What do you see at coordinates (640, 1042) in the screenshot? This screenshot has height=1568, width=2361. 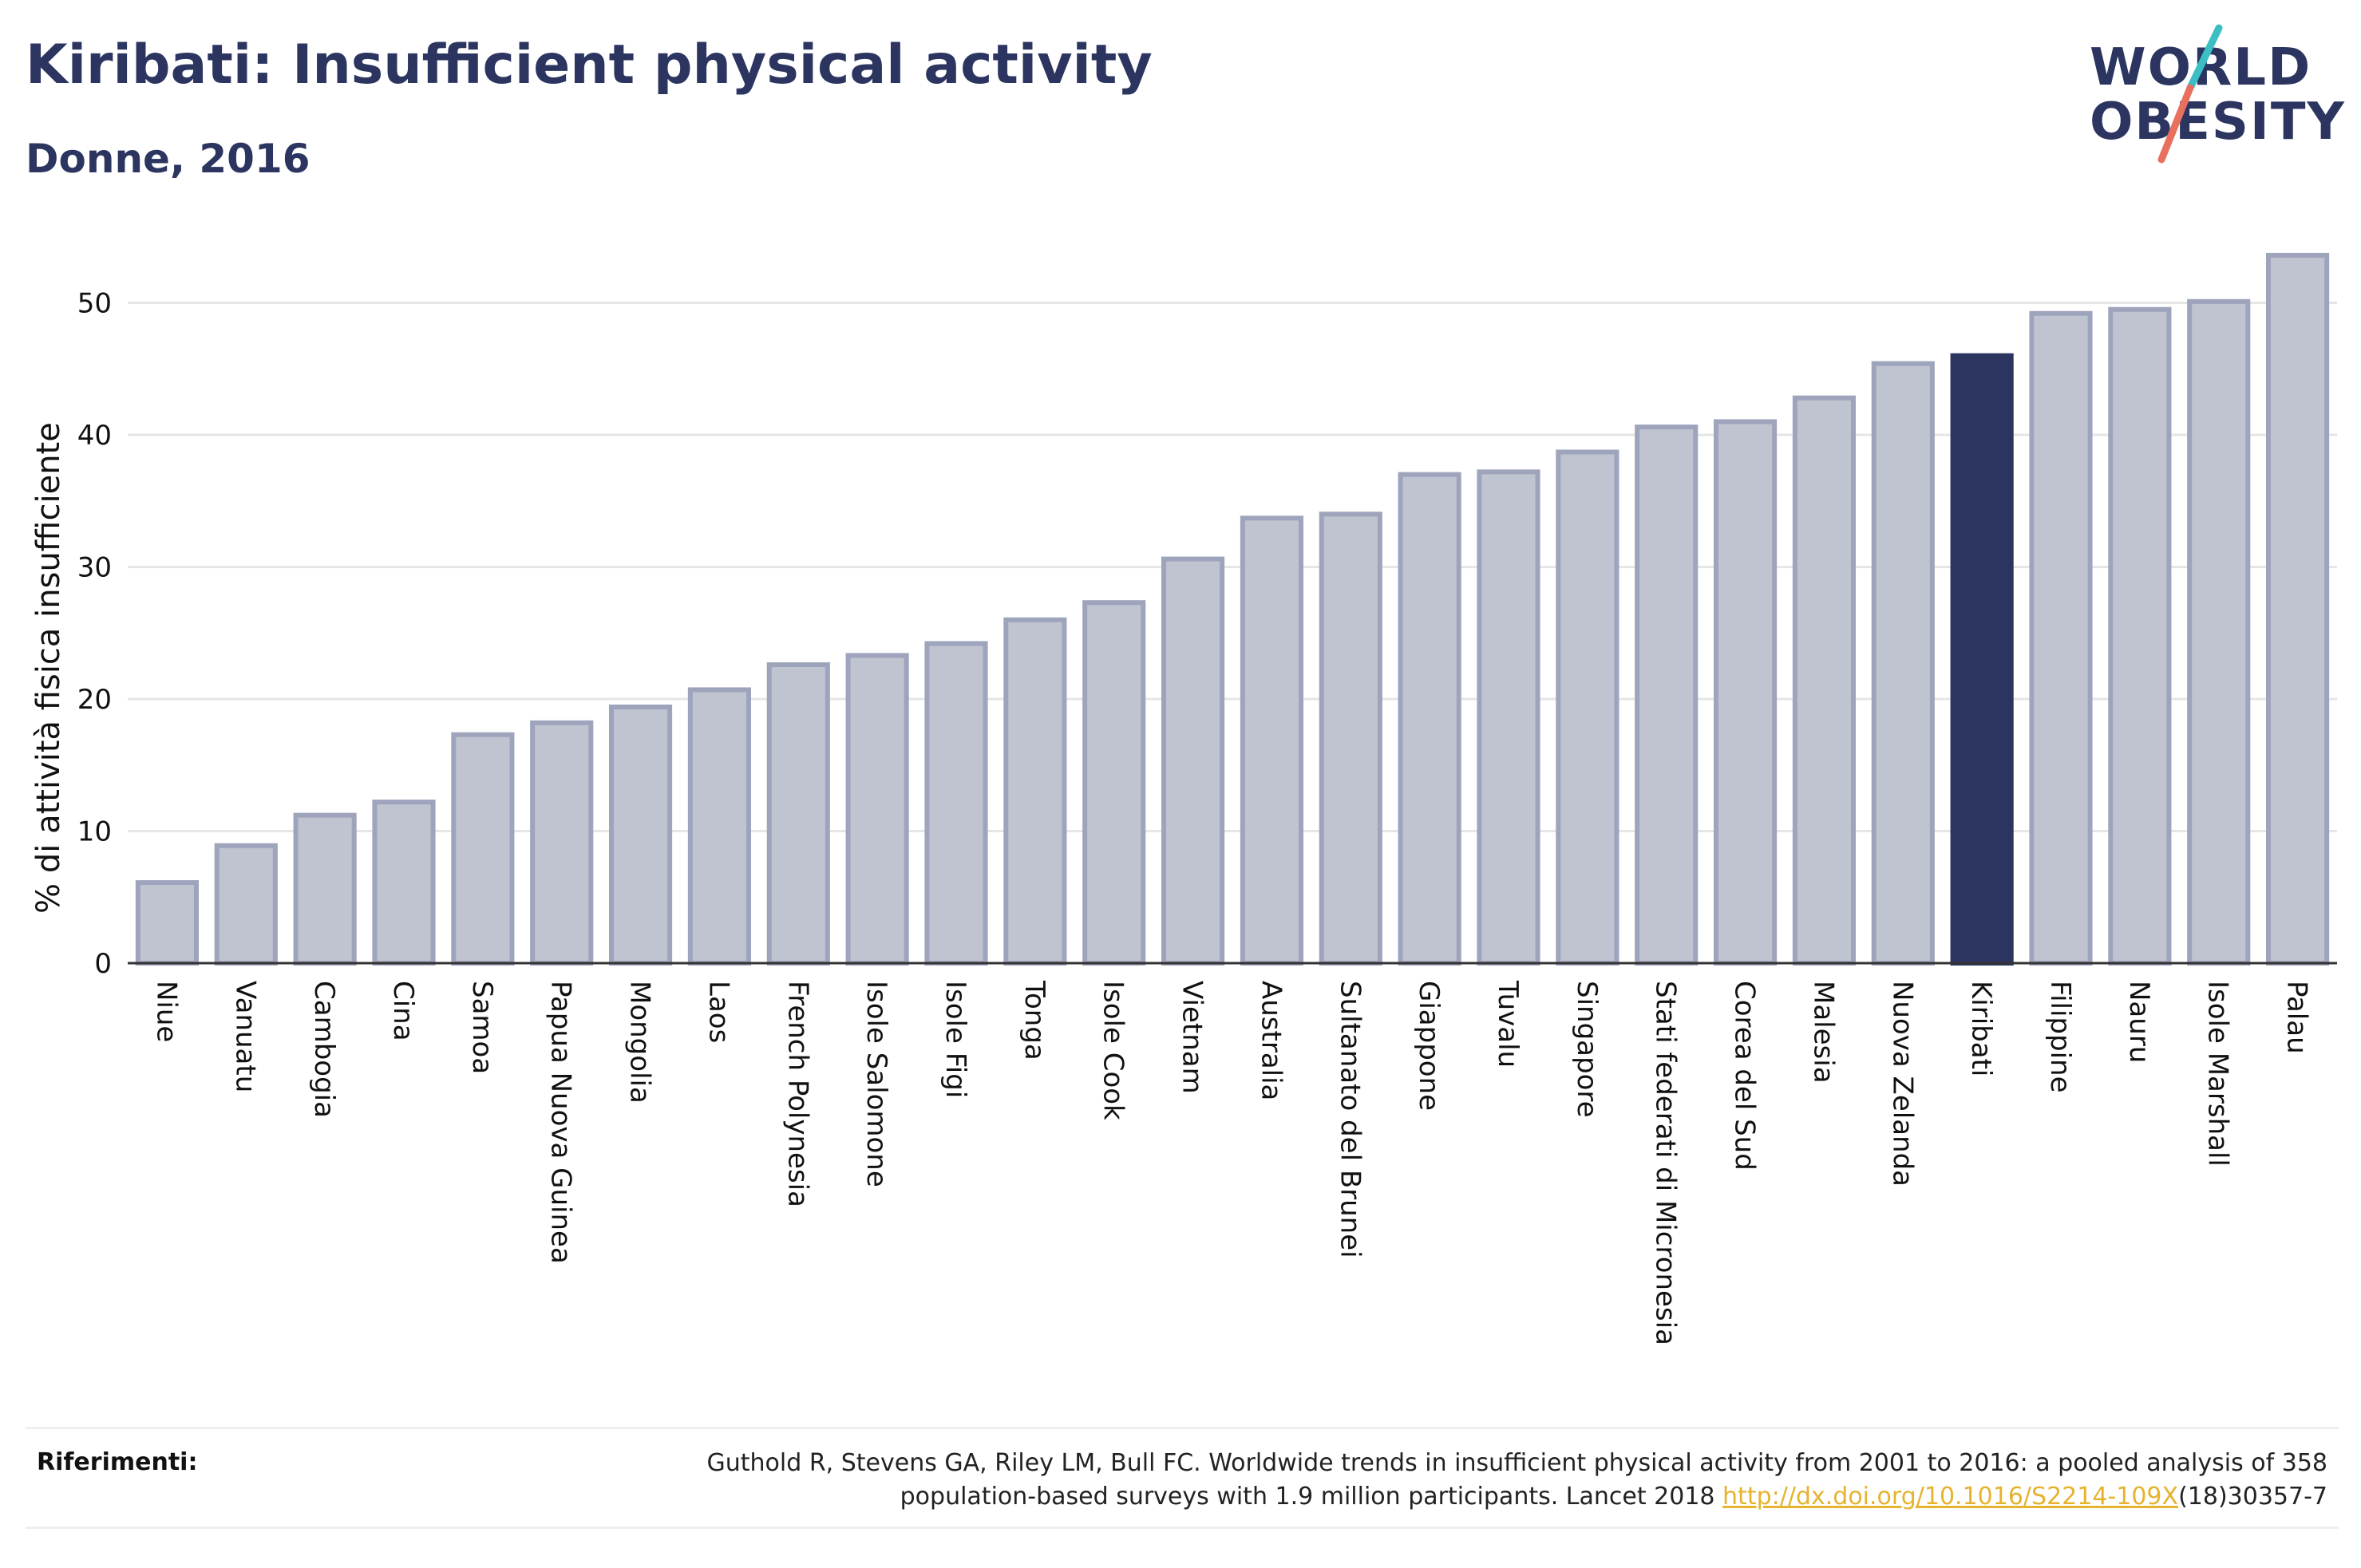 I see `x-tick-label: Mongolia` at bounding box center [640, 1042].